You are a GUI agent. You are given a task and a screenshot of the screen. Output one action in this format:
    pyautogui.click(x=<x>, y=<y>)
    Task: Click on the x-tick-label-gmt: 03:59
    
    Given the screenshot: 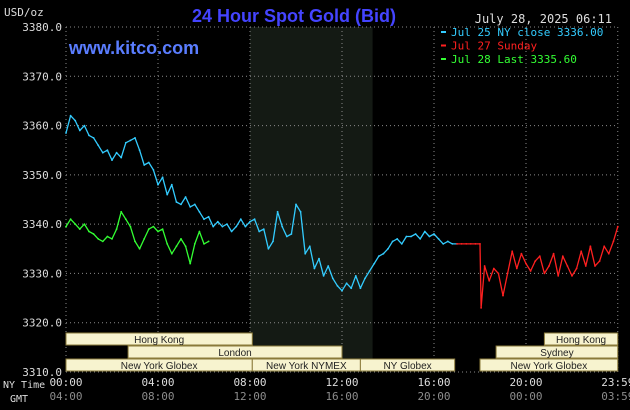 What is the action you would take?
    pyautogui.click(x=615, y=396)
    